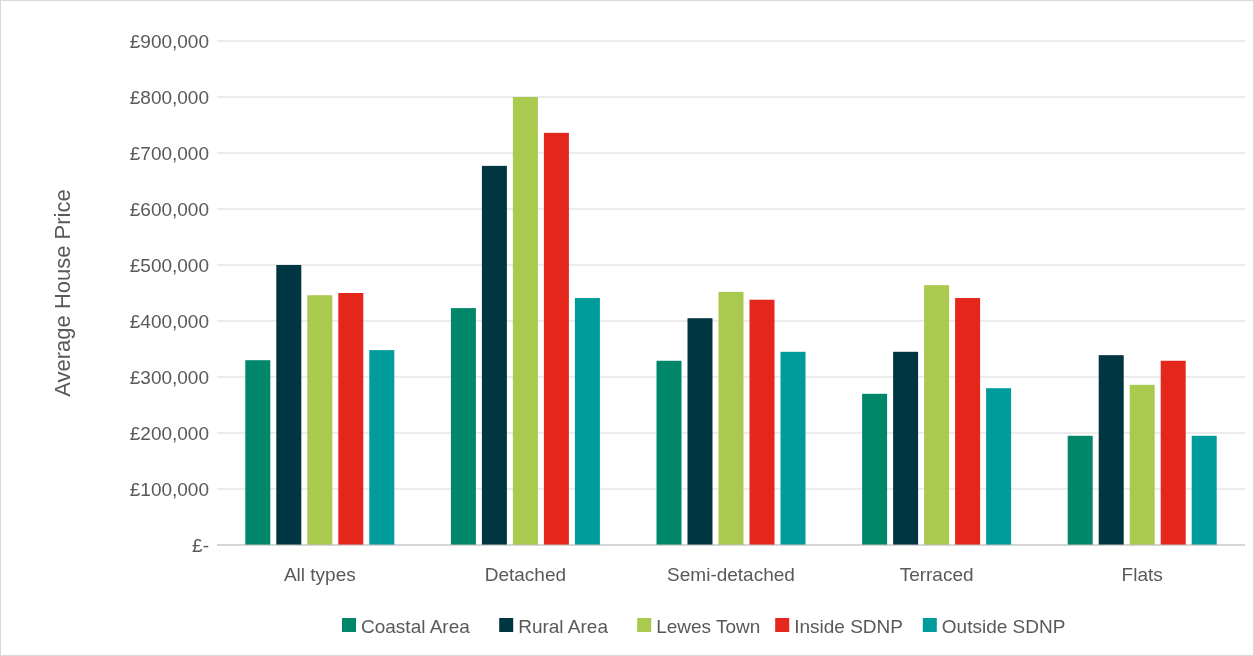 Image resolution: width=1254 pixels, height=656 pixels. Describe the element at coordinates (169, 489) in the screenshot. I see `y-tick-label: £100,000` at that location.